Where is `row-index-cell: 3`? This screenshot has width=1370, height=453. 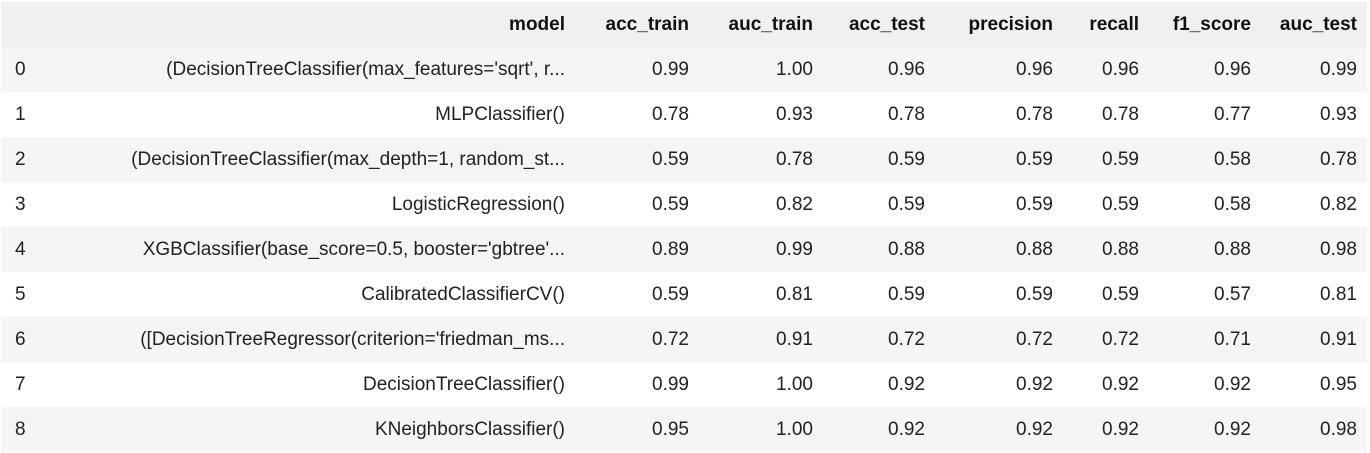
row-index-cell: 3 is located at coordinates (20, 204).